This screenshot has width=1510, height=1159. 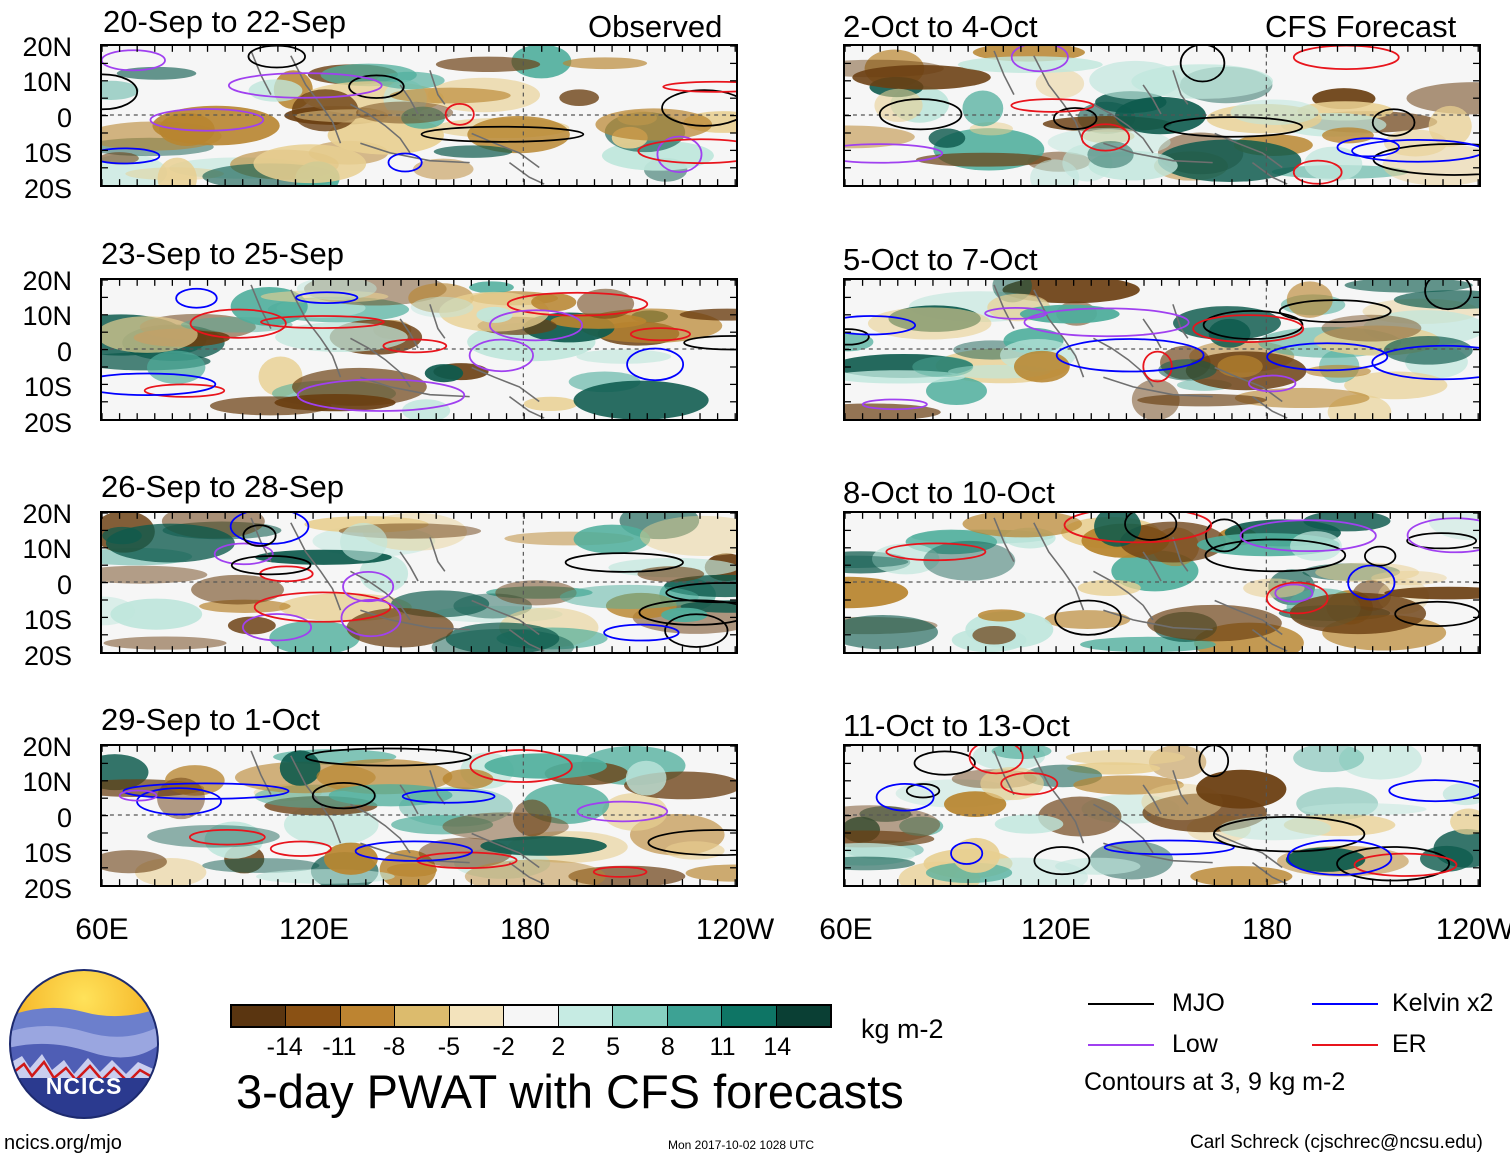 I want to click on observed-tag: Observed, so click(x=655, y=26).